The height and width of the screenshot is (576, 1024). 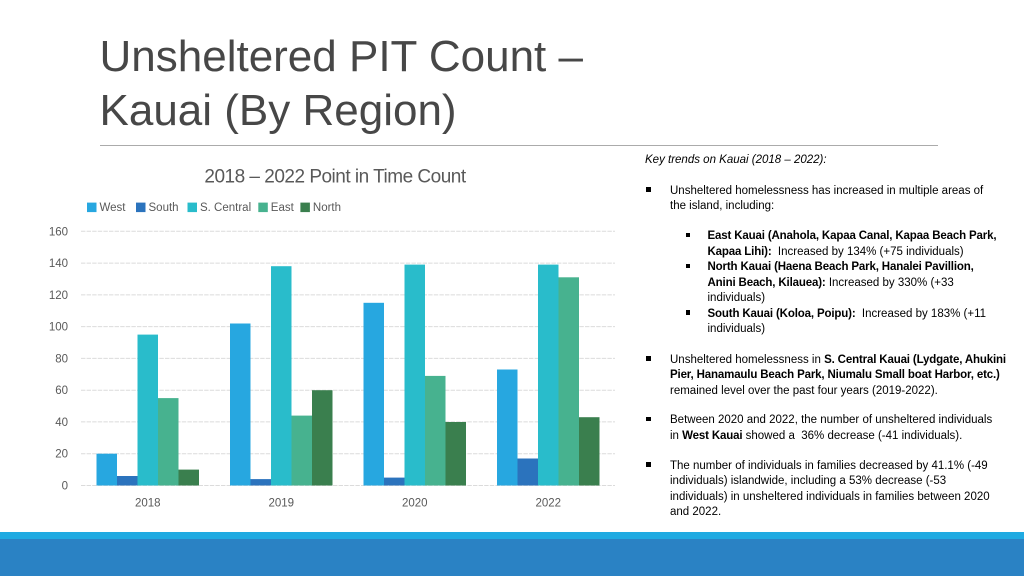 I want to click on svg-text: 120, so click(x=58, y=296).